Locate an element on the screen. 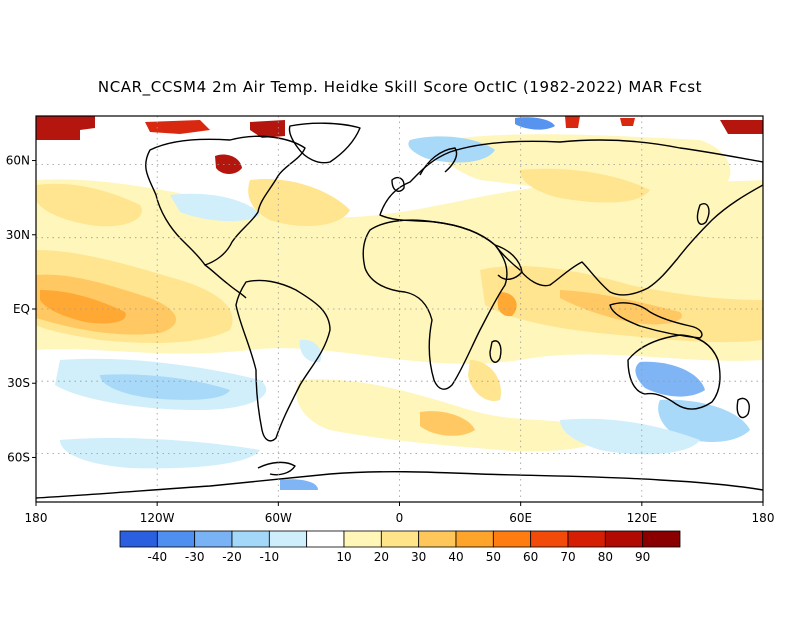 This screenshot has width=800, height=618. latitude-label: EQ is located at coordinates (21, 309).